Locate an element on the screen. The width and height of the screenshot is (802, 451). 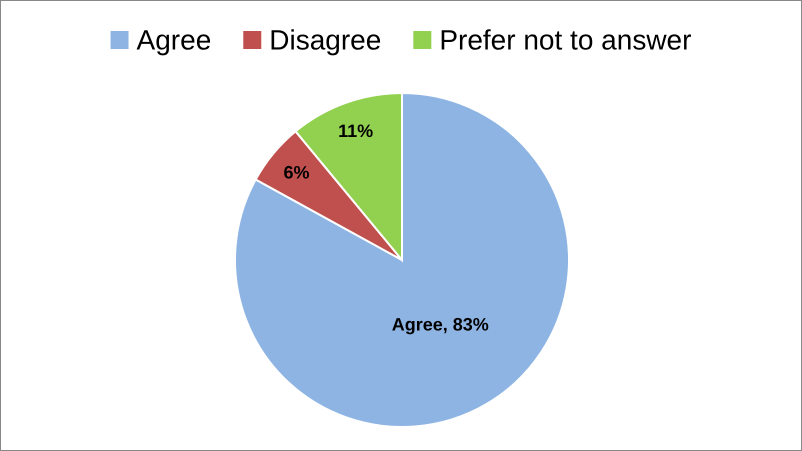
legend-label: Agree is located at coordinates (174, 40).